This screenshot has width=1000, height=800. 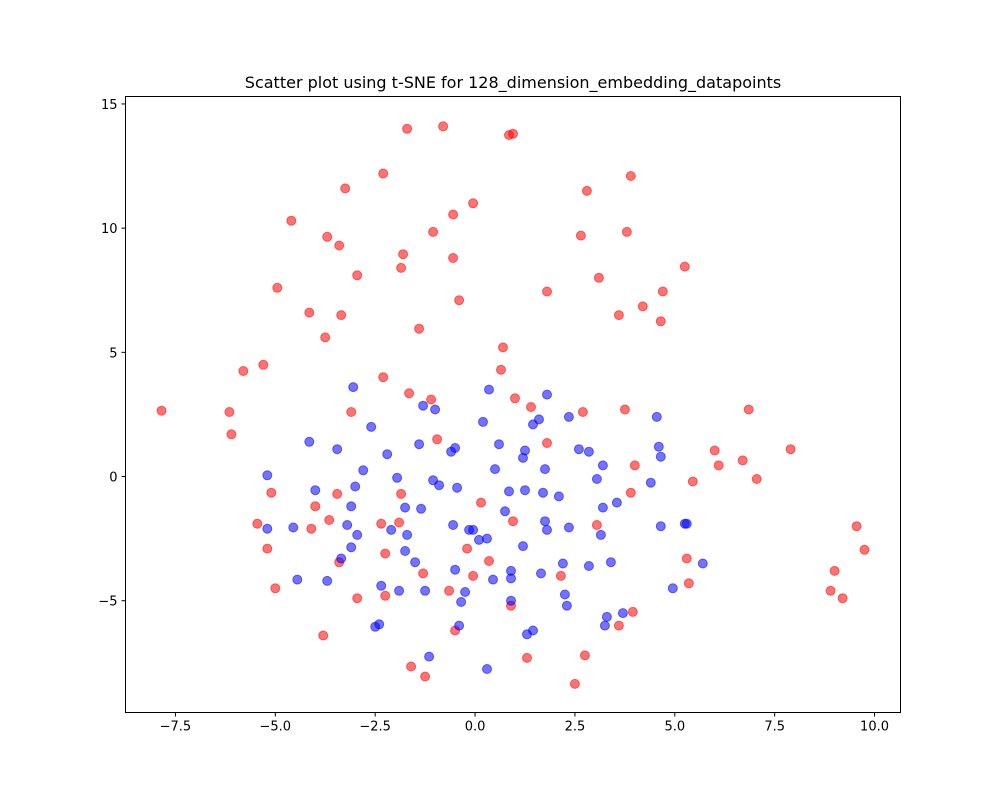 I want to click on x-axis: −7.5 −5.0 −2.5 0.0 2.5 5.0 7.5 10.0, so click(x=524, y=723).